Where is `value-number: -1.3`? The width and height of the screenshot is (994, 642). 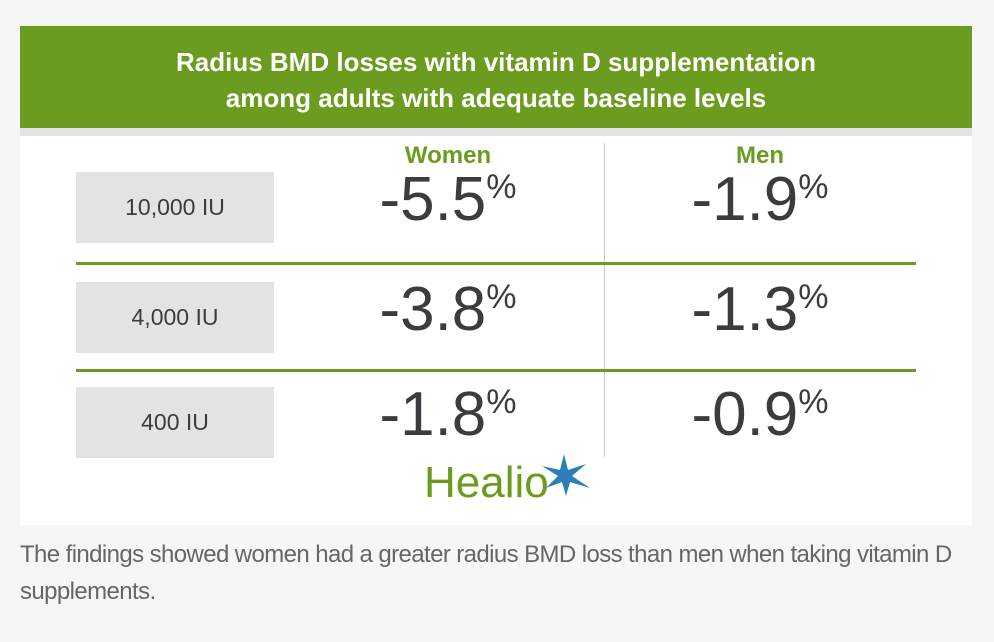
value-number: -1.3 is located at coordinates (745, 309).